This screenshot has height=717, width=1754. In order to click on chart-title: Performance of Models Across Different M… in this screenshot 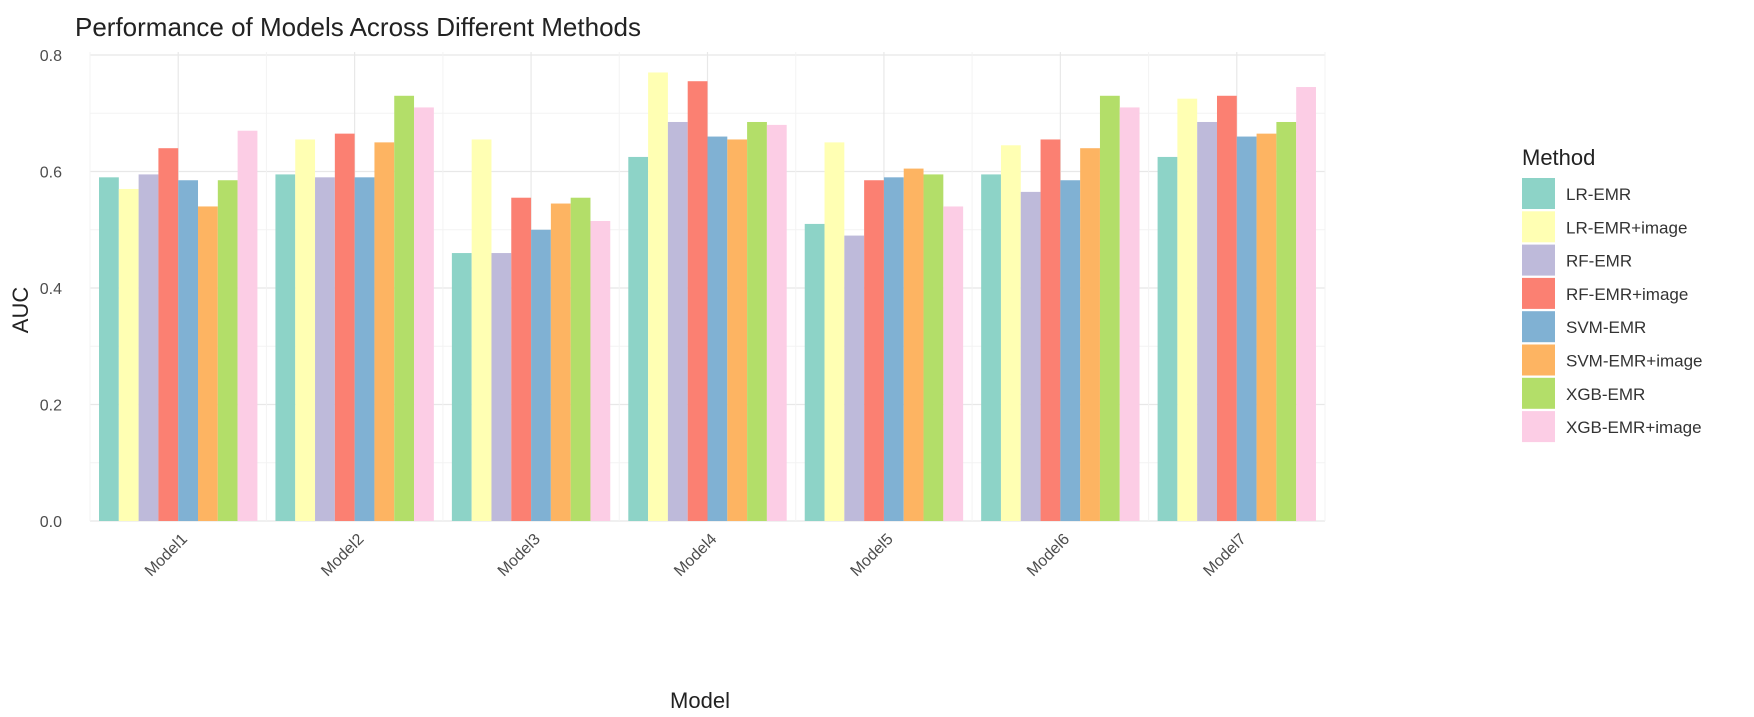, I will do `click(358, 27)`.